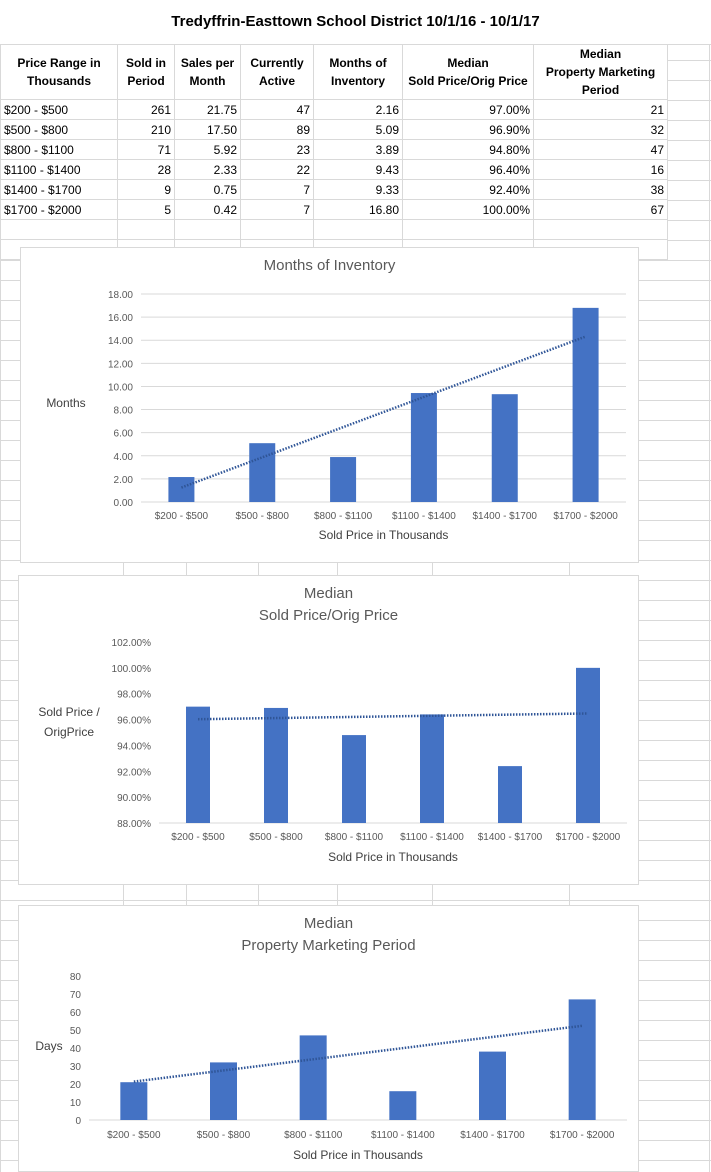 The image size is (711, 1172). Describe the element at coordinates (277, 129) in the screenshot. I see `table-cell: 89` at that location.